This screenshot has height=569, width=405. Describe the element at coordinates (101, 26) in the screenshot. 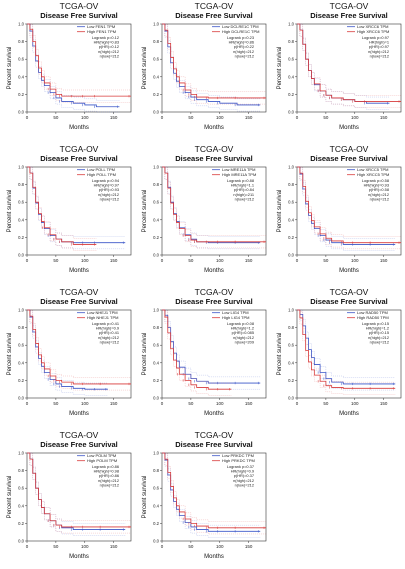

I see `legend-label-low: Low FEN1 TPM` at that location.